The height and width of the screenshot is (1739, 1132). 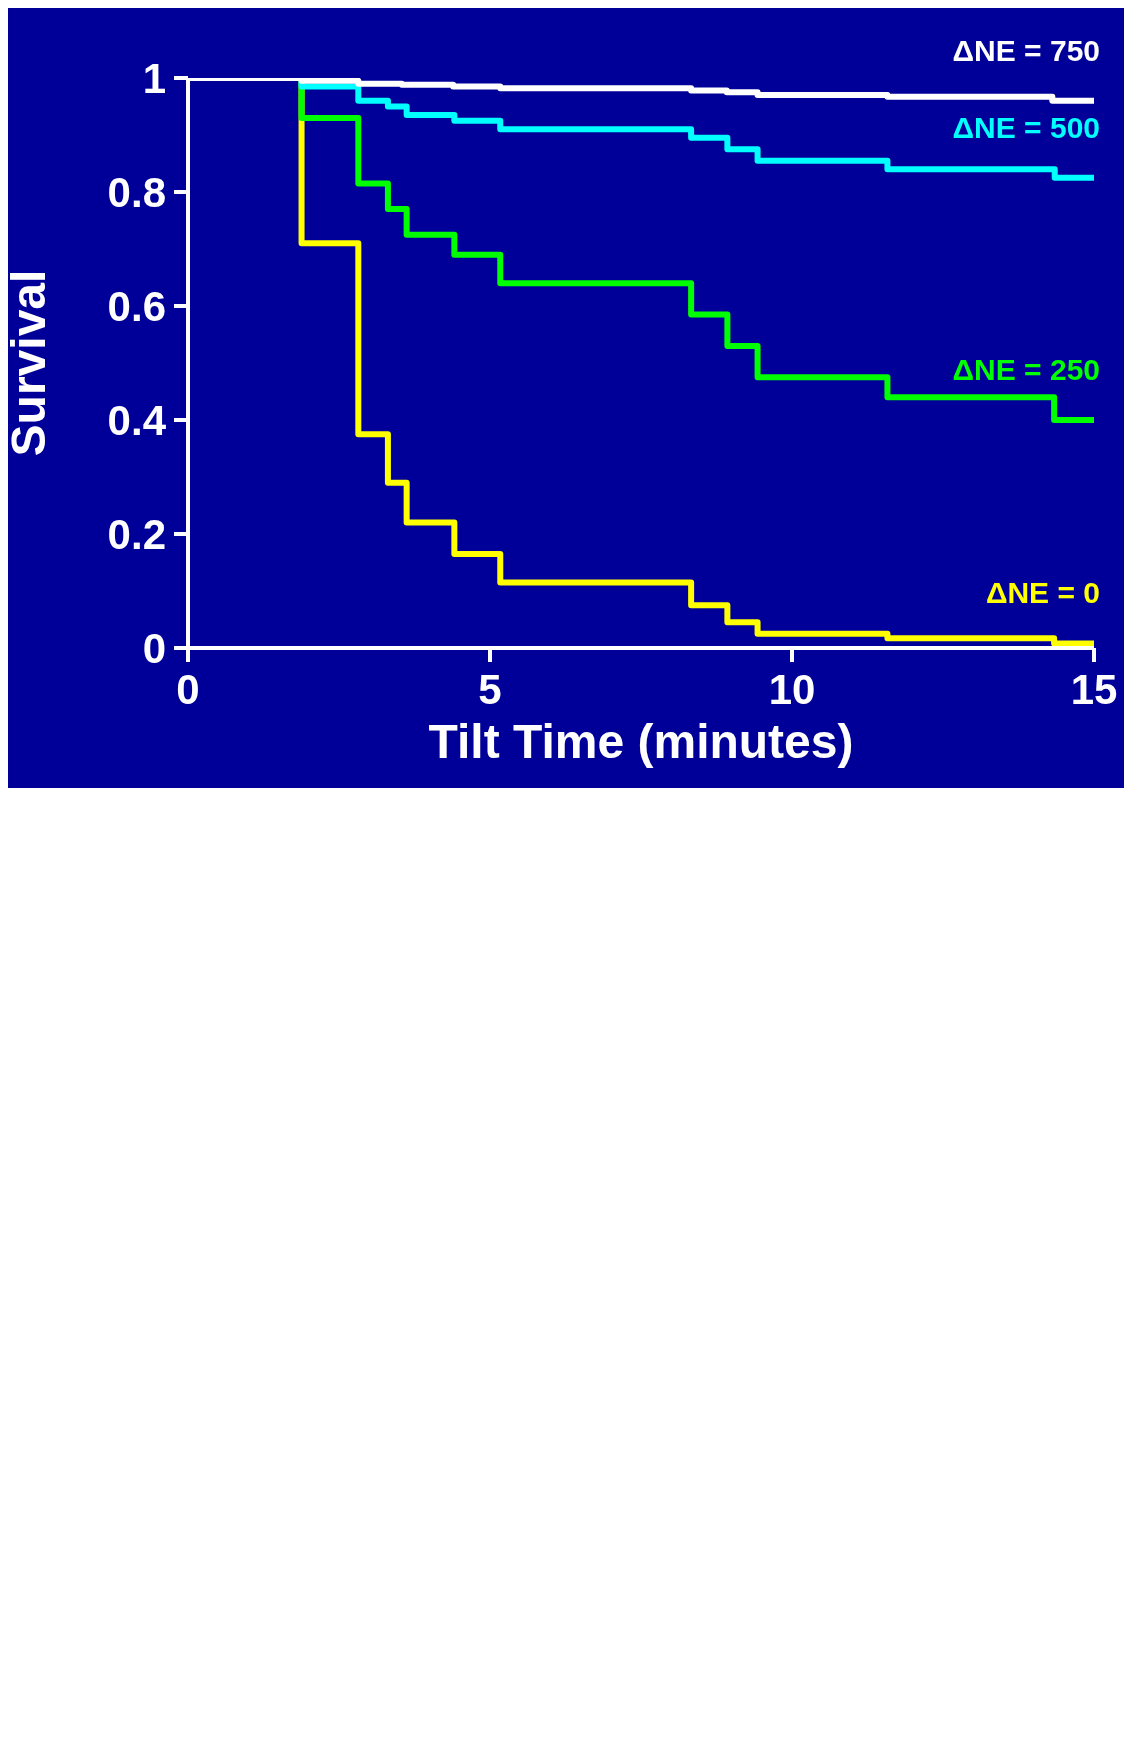 I want to click on x-tick-label: 5, so click(x=490, y=689).